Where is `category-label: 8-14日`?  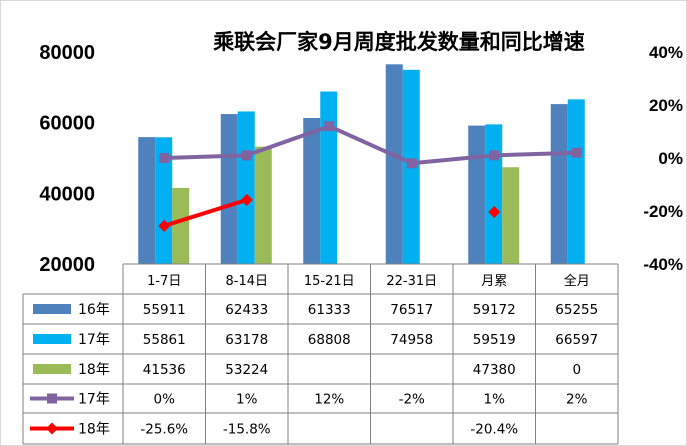
category-label: 8-14日 is located at coordinates (246, 281).